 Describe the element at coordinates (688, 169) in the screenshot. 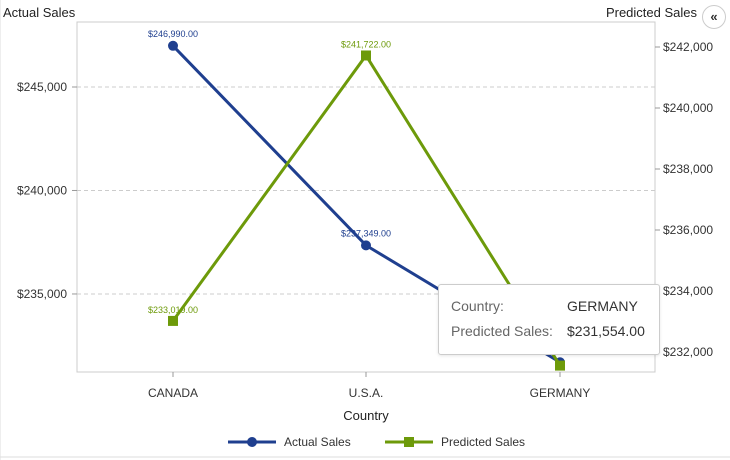

I see `y-right-tick-label: $238,000` at that location.